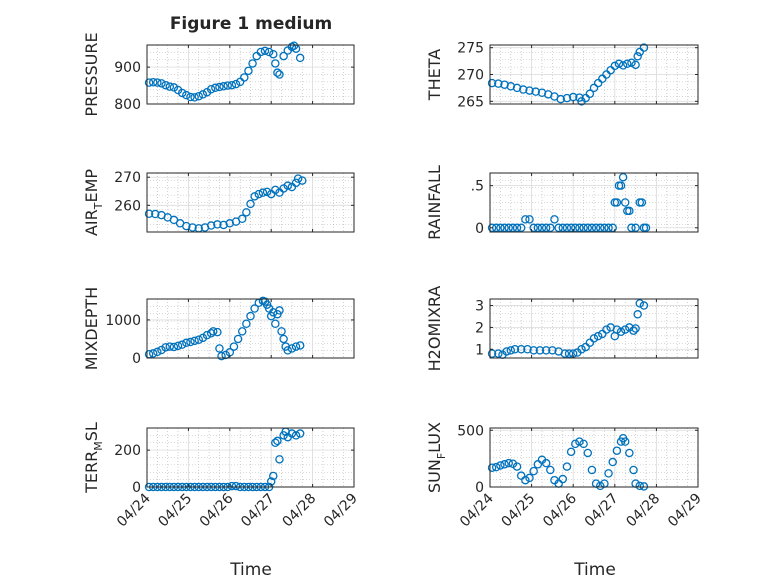 The height and width of the screenshot is (583, 778). What do you see at coordinates (519, 511) in the screenshot?
I see `x-tick-label: 04/25` at bounding box center [519, 511].